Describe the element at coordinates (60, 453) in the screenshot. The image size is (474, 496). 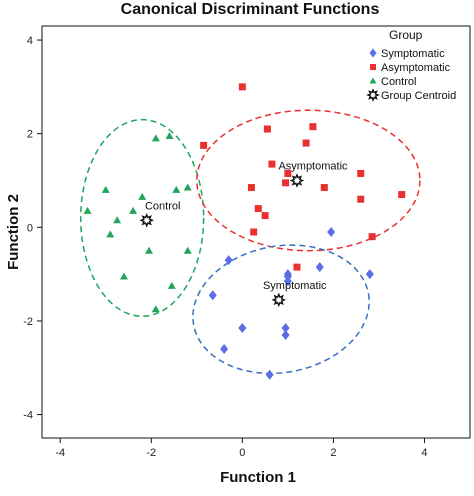
I see `x-tick-label: -4` at that location.